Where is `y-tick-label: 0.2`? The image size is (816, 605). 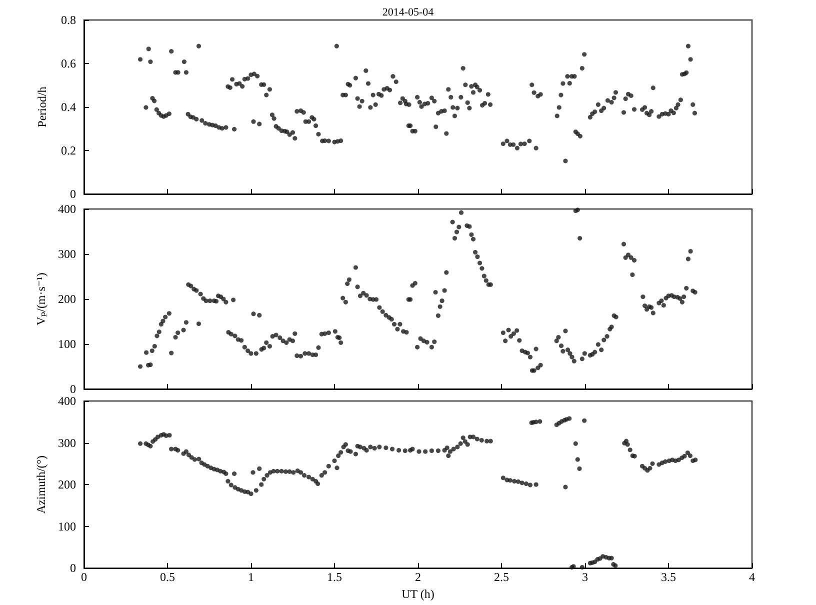 y-tick-label: 0.2 is located at coordinates (68, 151).